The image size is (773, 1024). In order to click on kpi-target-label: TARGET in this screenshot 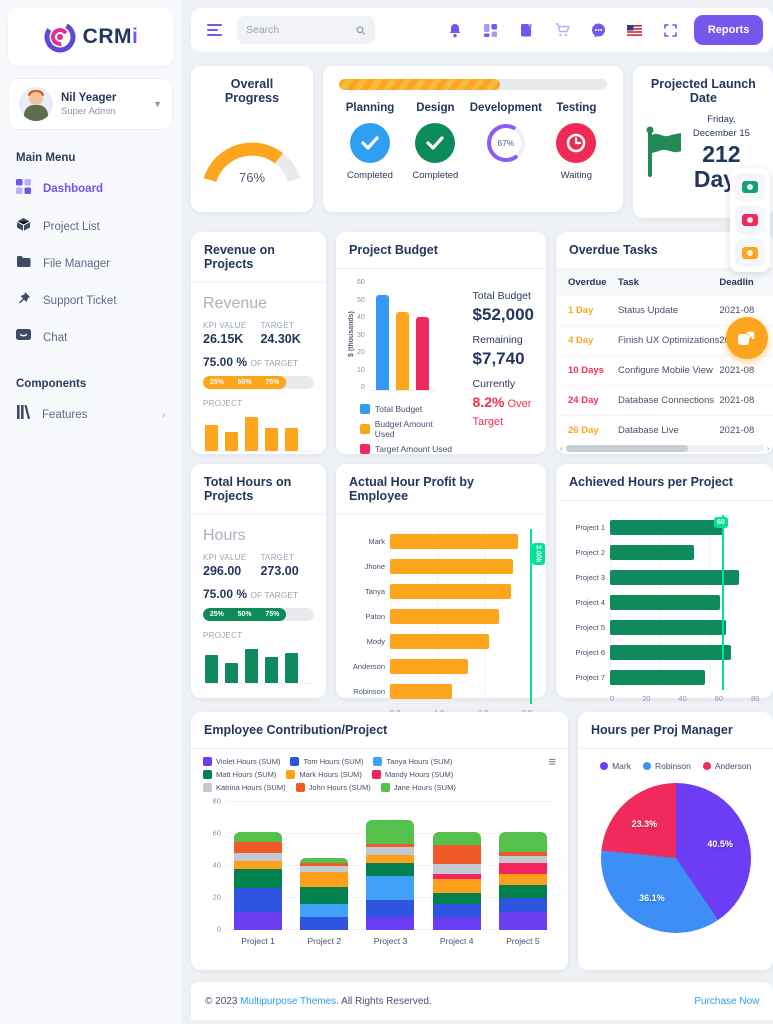, I will do `click(277, 325)`.